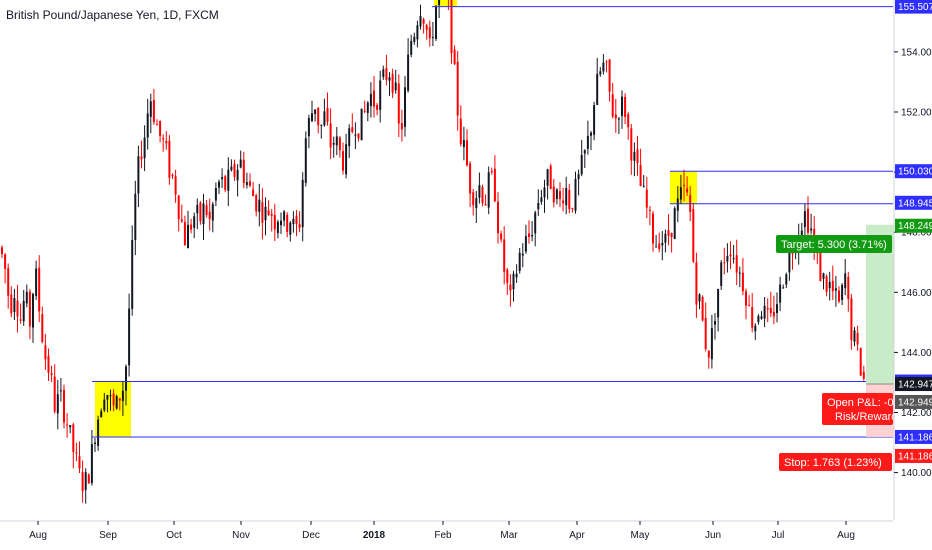  What do you see at coordinates (833, 463) in the screenshot?
I see `stop-label: Stop: 1.763 (1.23%)` at bounding box center [833, 463].